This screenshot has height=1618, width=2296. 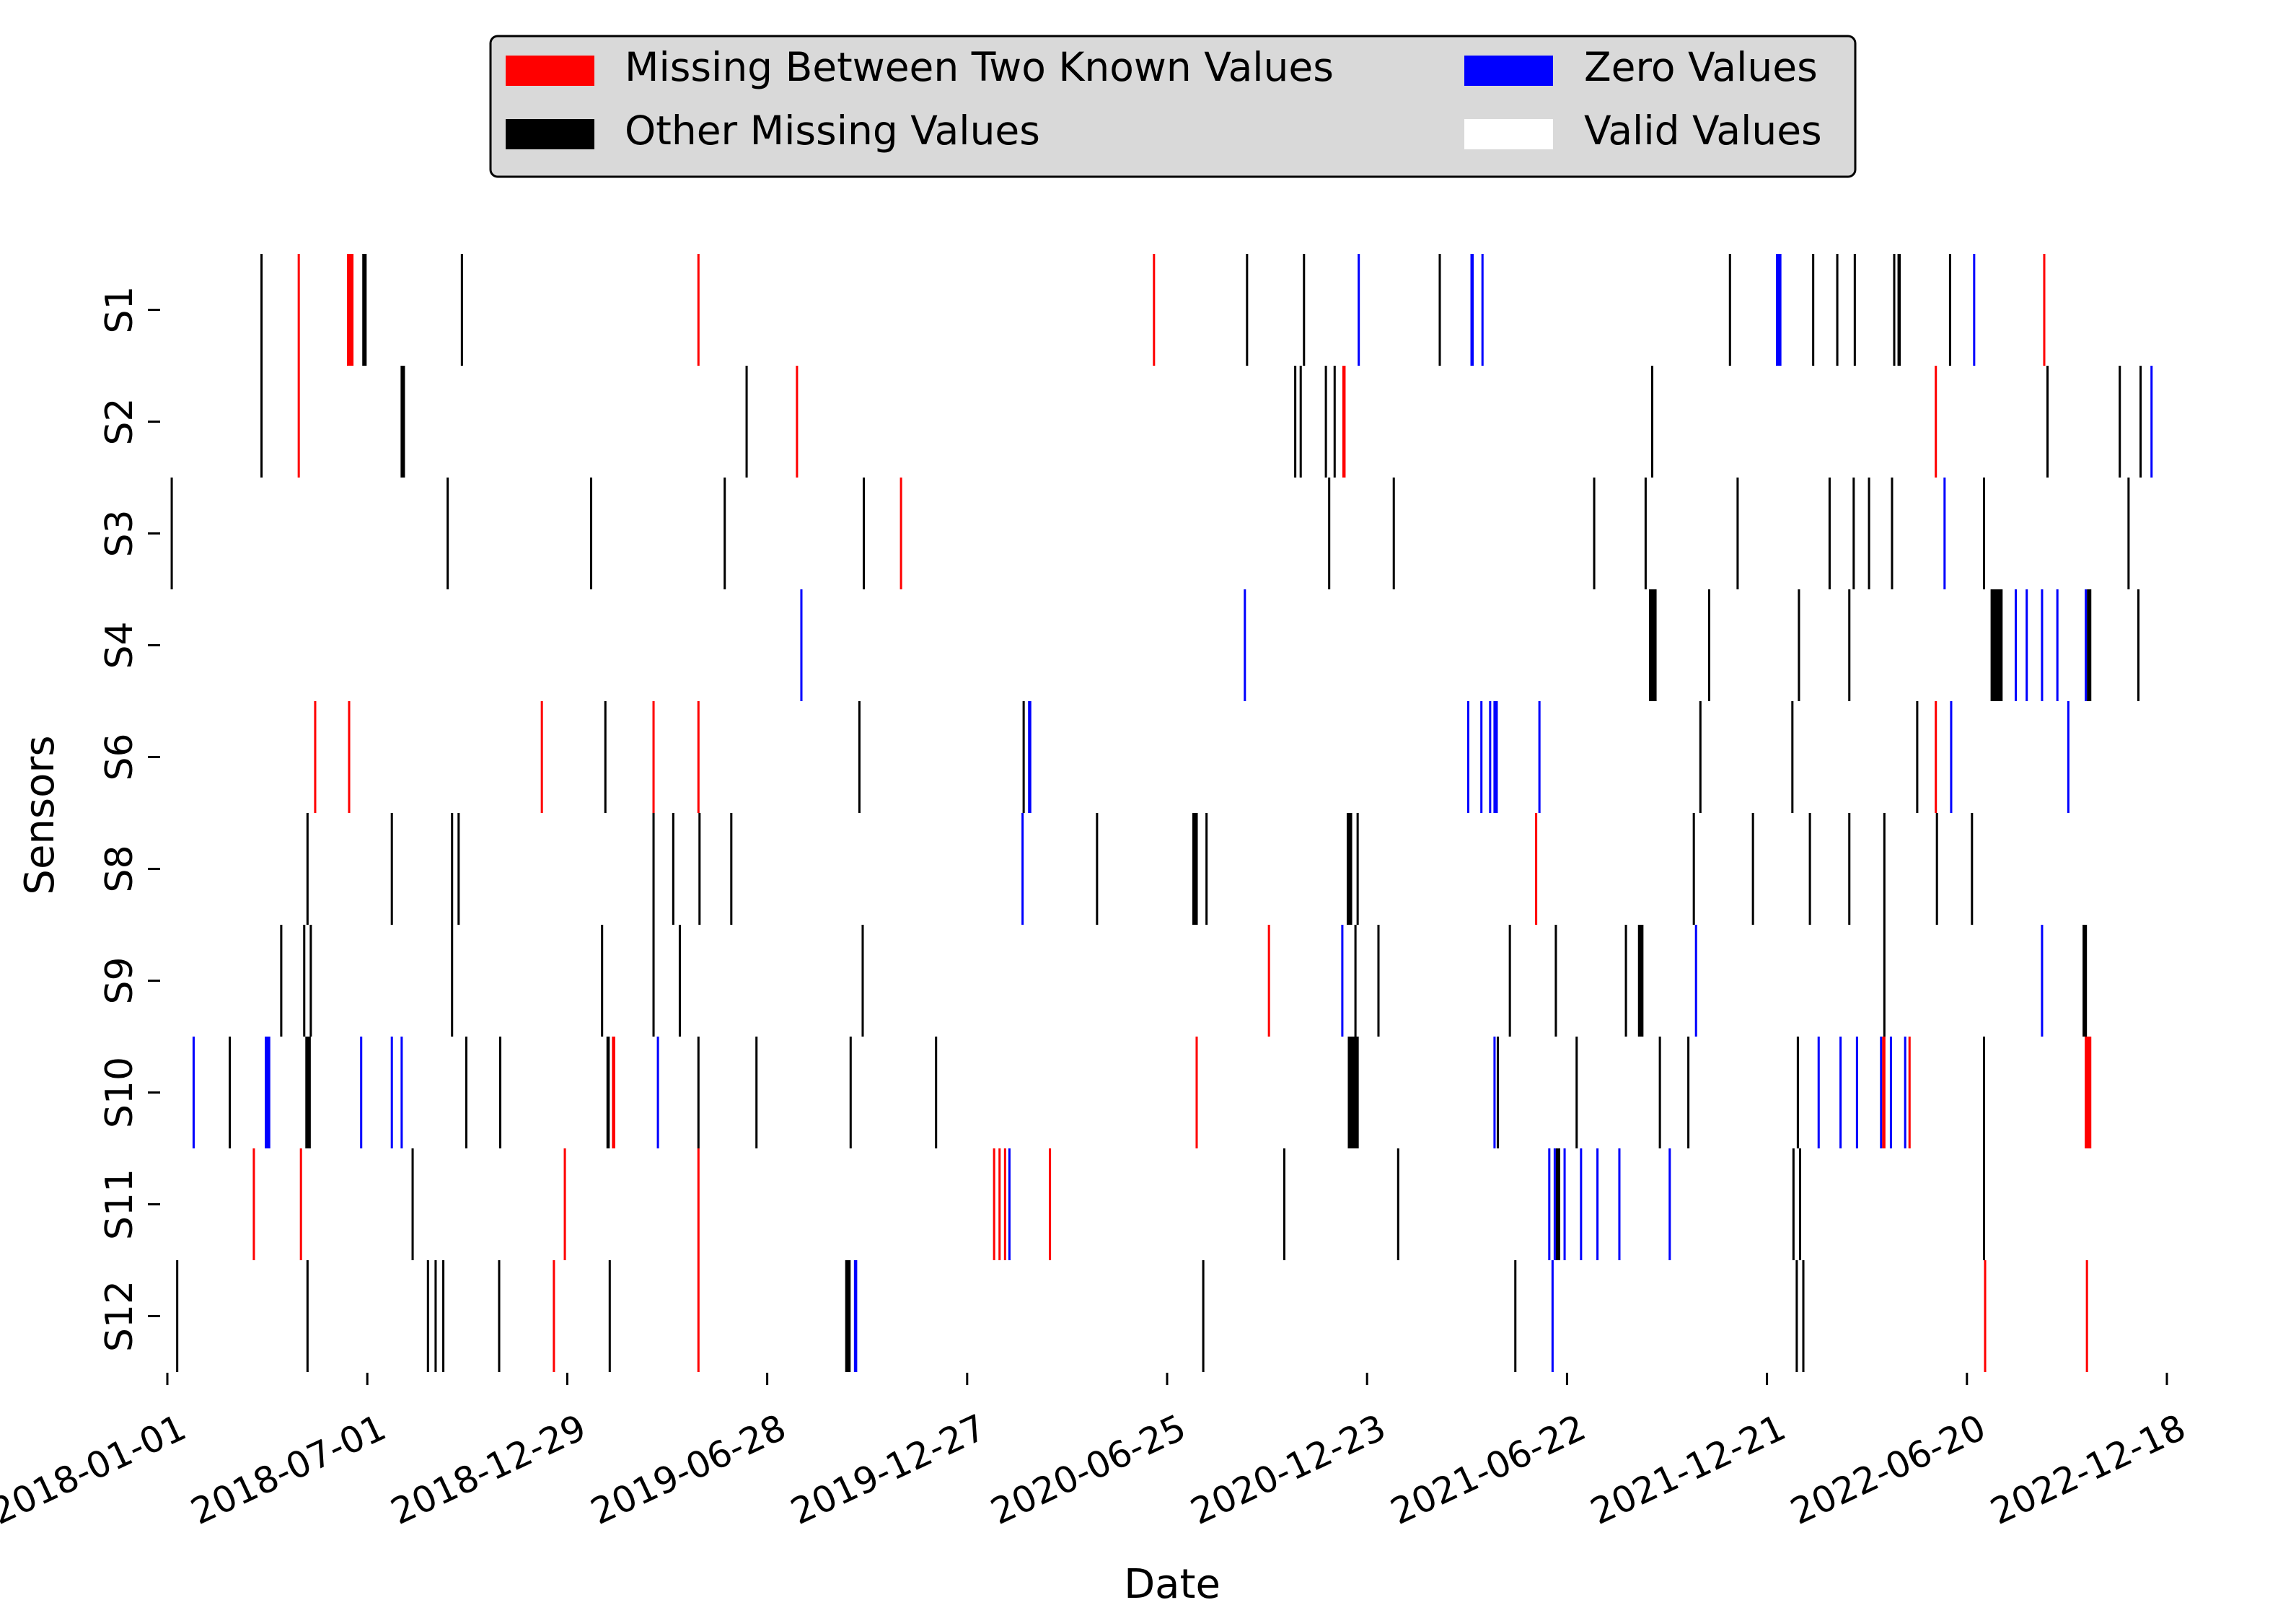 I want to click on y-tick-label: S4, so click(x=120, y=645).